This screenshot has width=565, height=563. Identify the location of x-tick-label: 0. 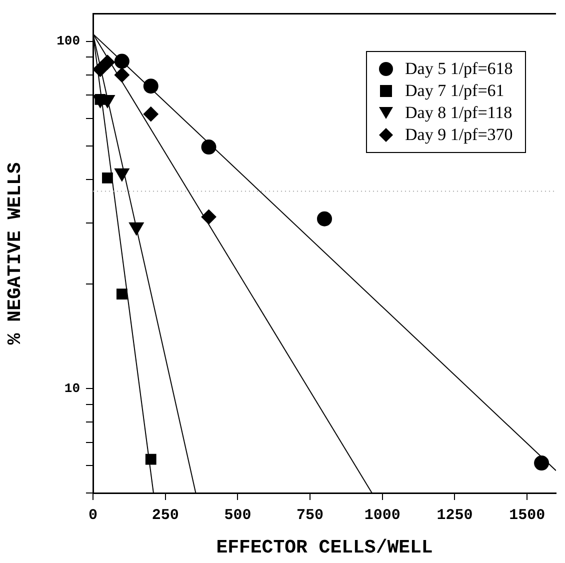
(93, 515).